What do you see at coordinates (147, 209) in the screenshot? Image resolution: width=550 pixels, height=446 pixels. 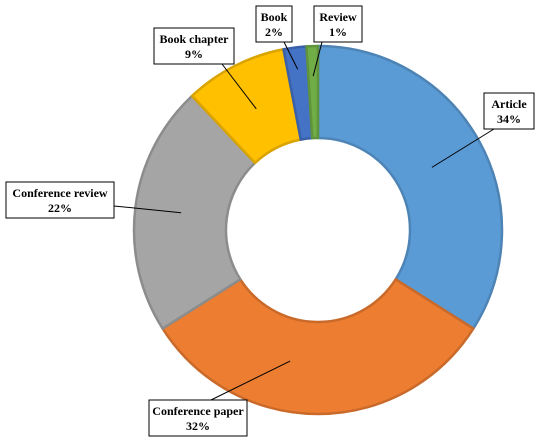 I see `leader-line-conference-review` at bounding box center [147, 209].